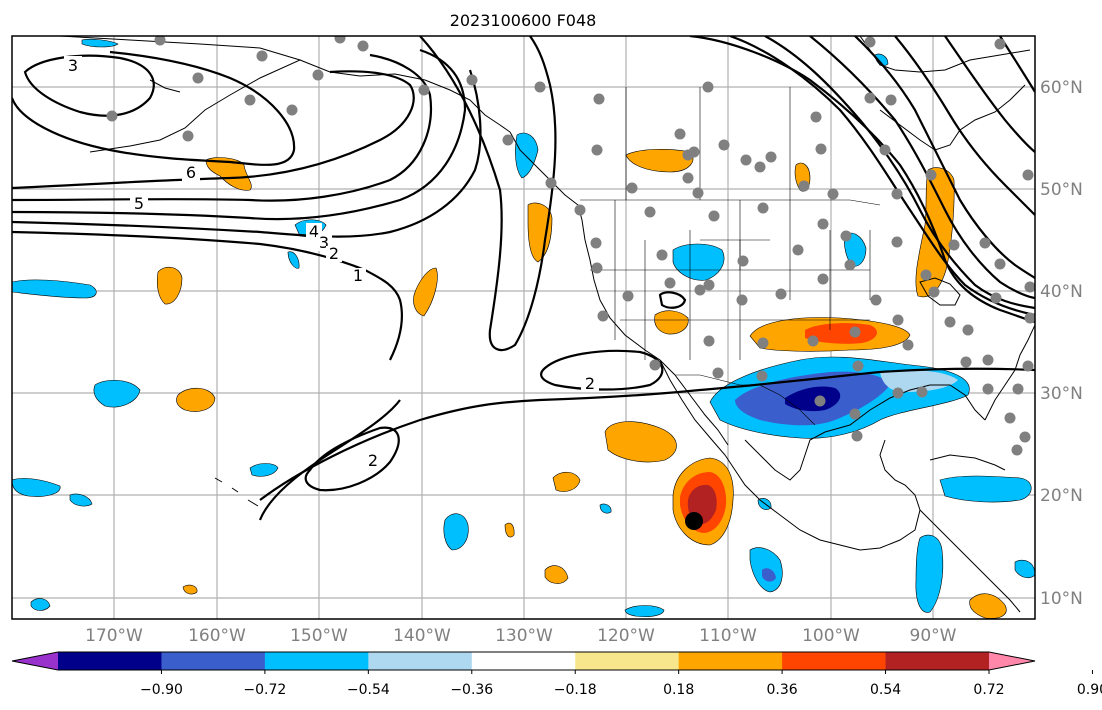 This screenshot has width=1102, height=710. What do you see at coordinates (1061, 190) in the screenshot?
I see `lat-label-50n: 50°N` at bounding box center [1061, 190].